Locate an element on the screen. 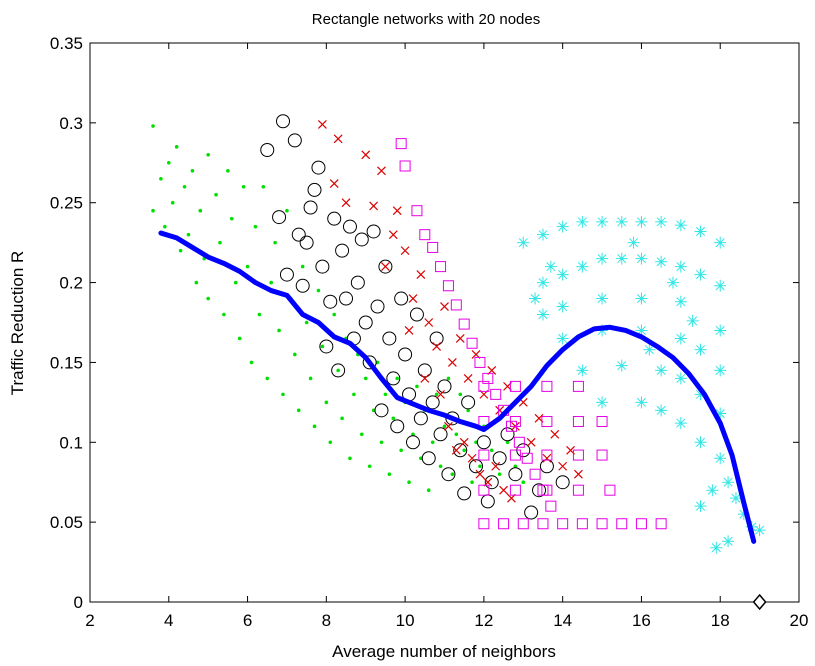  x-tick-label: 14 is located at coordinates (562, 620).